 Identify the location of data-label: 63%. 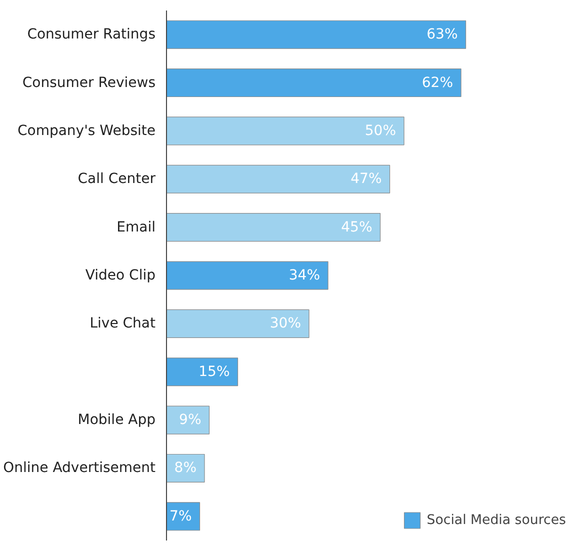
(442, 34).